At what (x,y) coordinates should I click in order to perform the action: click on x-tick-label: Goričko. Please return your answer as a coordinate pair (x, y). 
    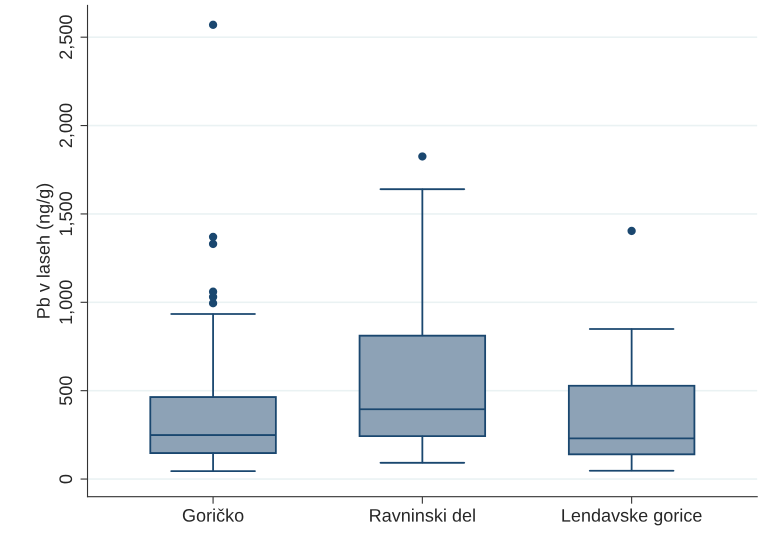
    Looking at the image, I should click on (213, 515).